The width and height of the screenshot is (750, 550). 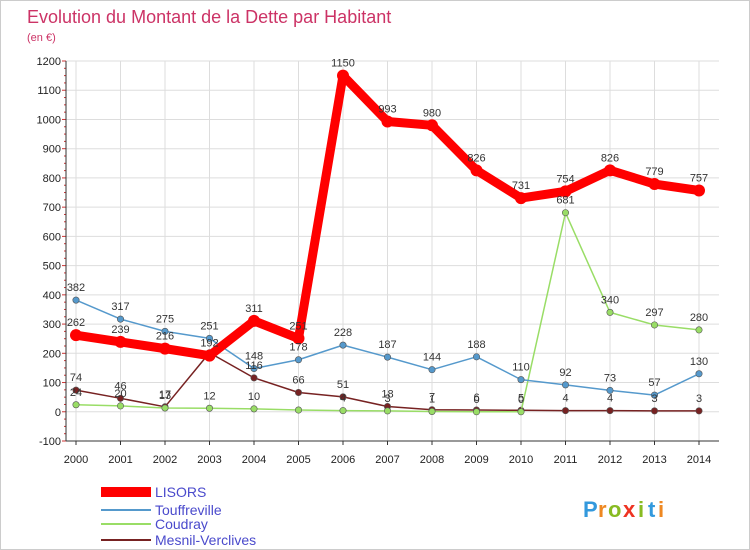 I want to click on data-label: 46, so click(x=120, y=386).